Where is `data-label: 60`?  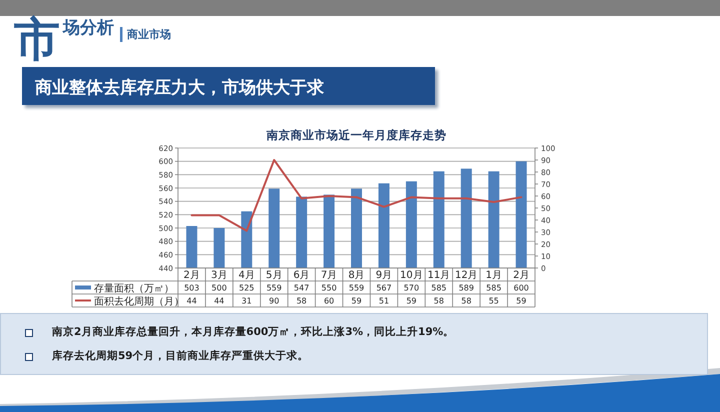
data-label: 60 is located at coordinates (329, 301).